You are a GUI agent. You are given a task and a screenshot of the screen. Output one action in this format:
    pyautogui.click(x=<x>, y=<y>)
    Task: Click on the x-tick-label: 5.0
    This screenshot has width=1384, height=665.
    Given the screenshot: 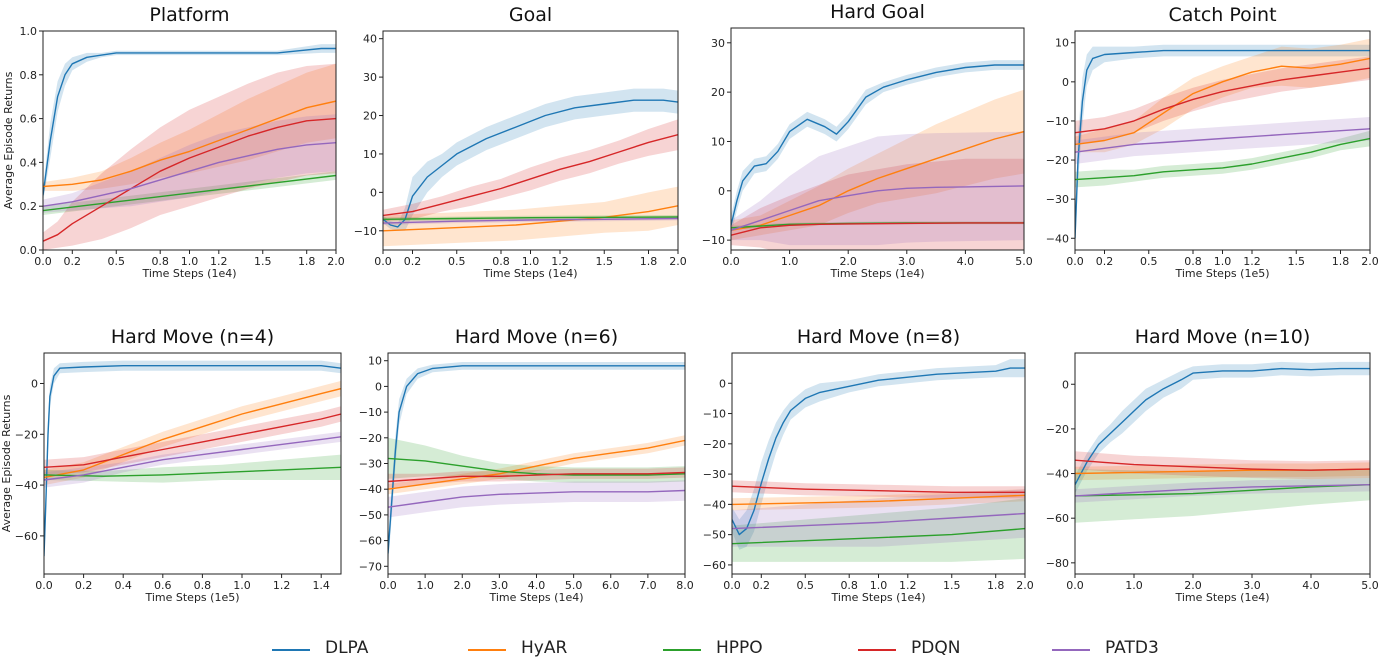 What is the action you would take?
    pyautogui.click(x=1024, y=261)
    